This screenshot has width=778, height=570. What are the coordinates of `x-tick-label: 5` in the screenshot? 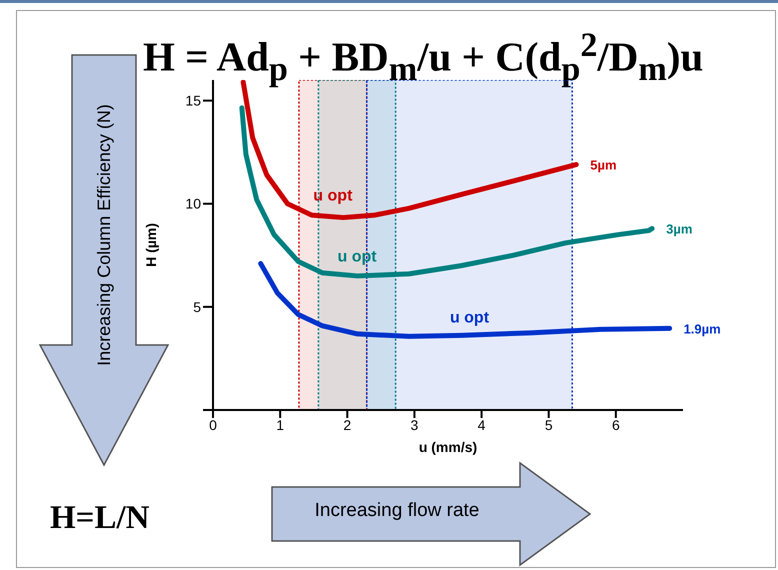 It's located at (548, 424).